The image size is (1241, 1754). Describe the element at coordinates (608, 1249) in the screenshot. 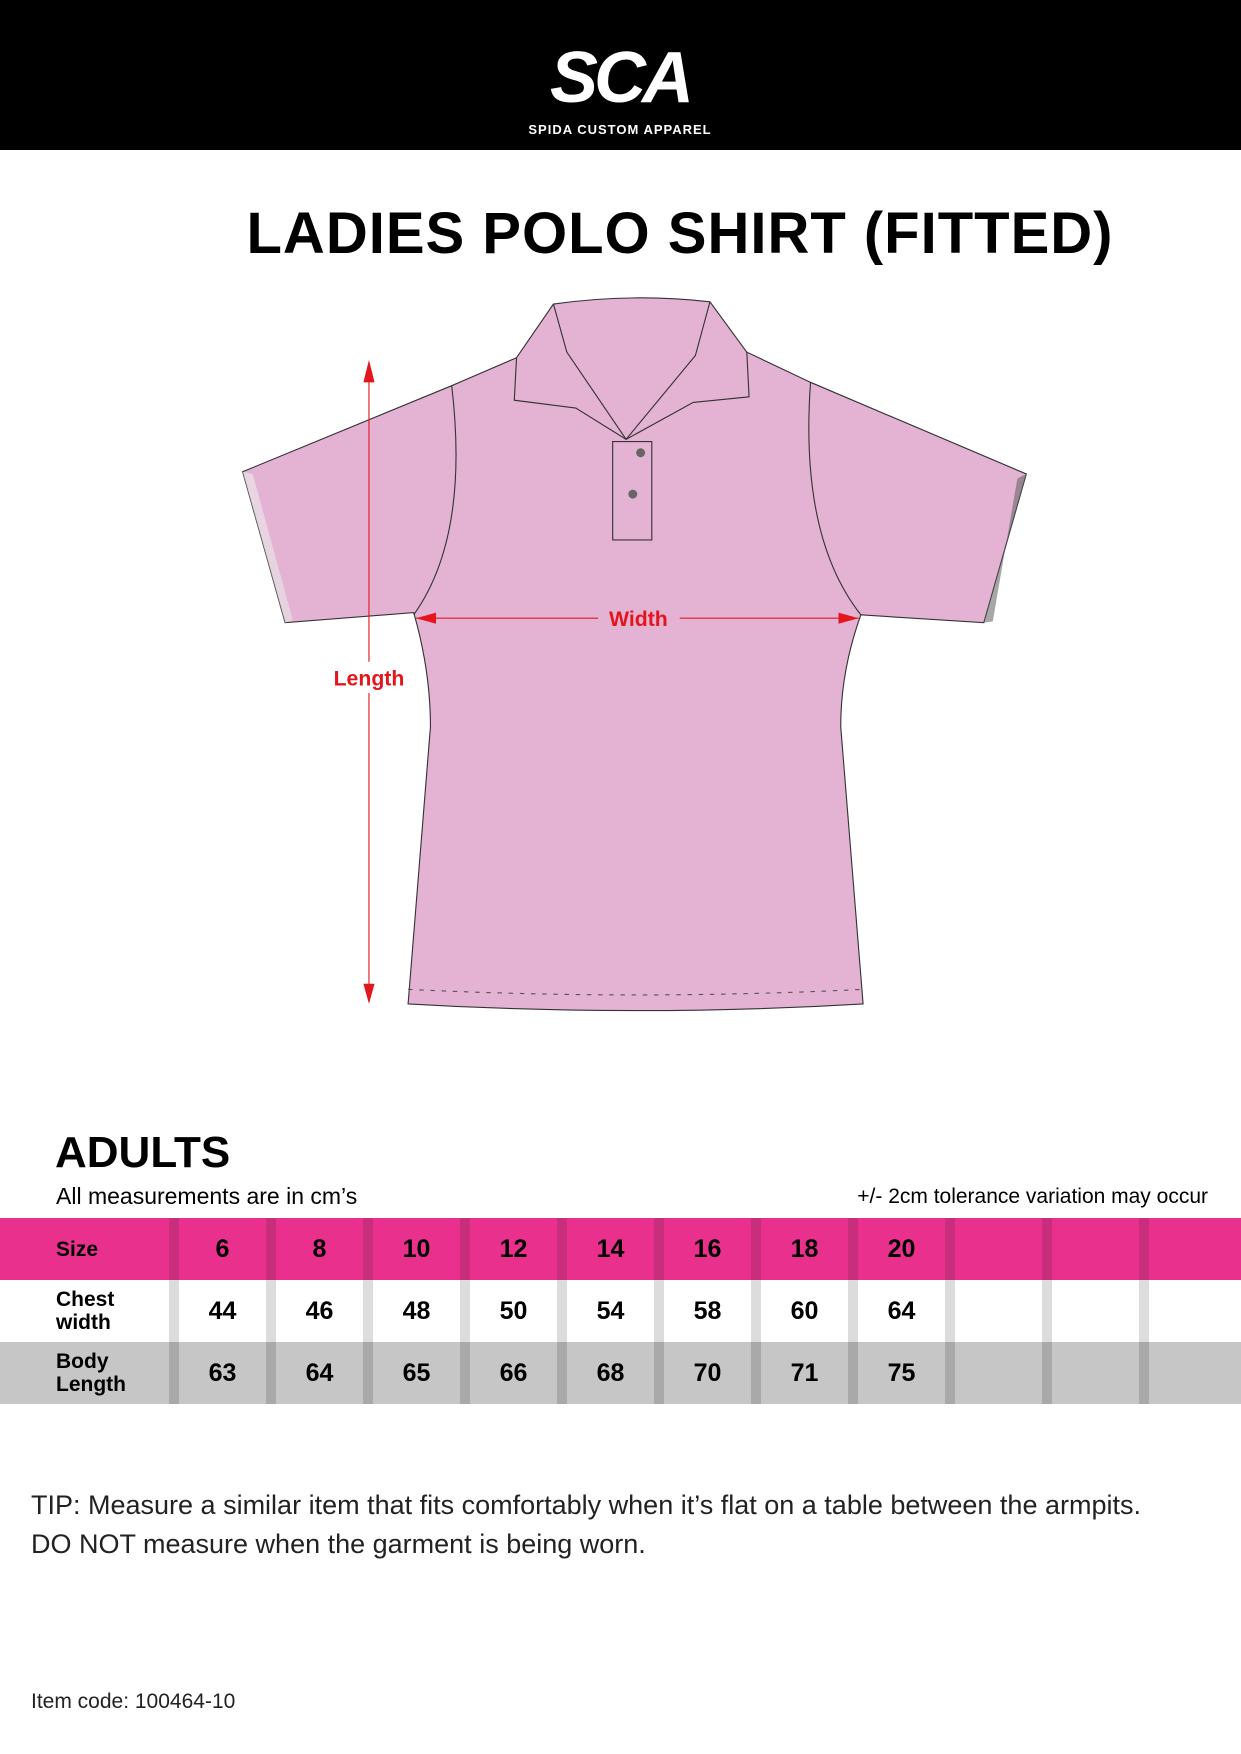

I see `table-cell: 14` at that location.